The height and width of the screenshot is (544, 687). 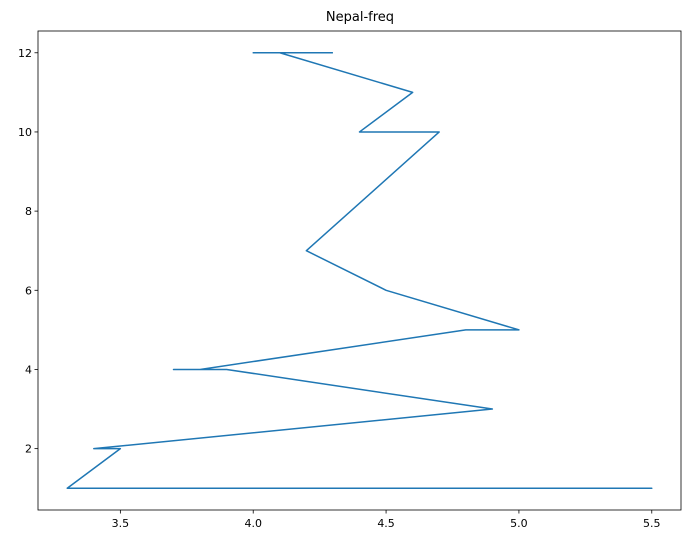 I want to click on y-tick-label: 2, so click(x=28, y=449).